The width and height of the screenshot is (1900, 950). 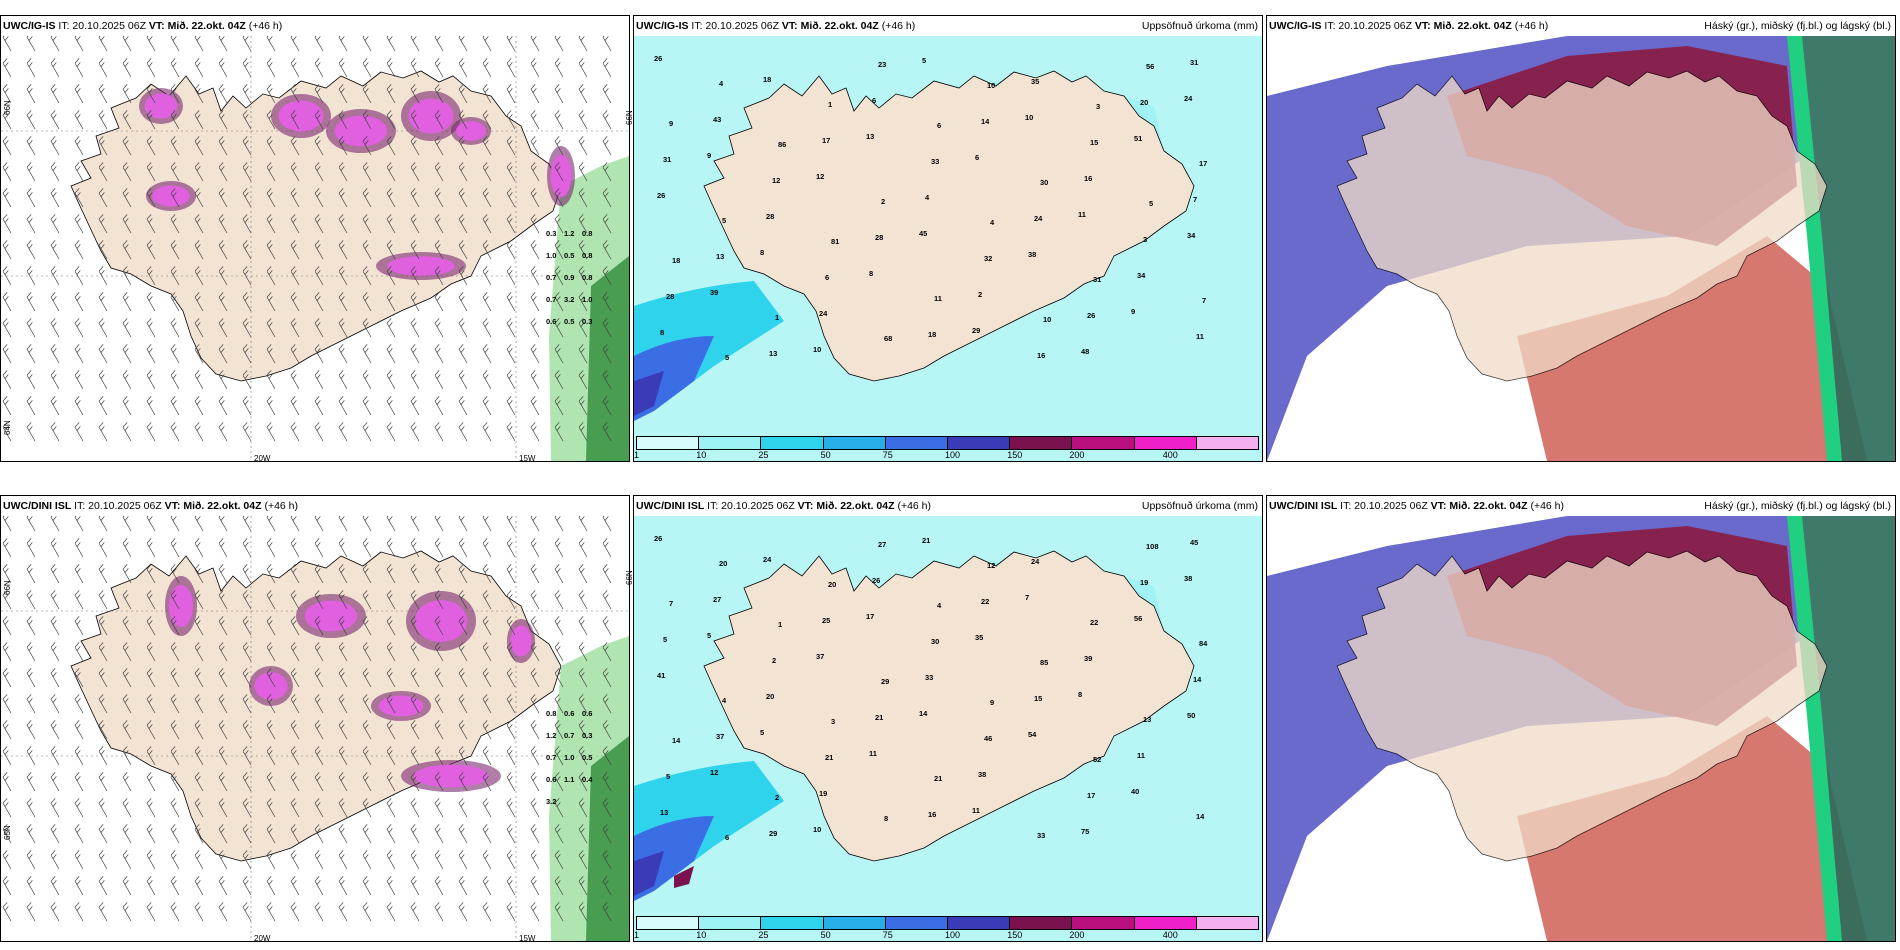 What do you see at coordinates (1170, 935) in the screenshot?
I see `colorbar-tick-label: 400` at bounding box center [1170, 935].